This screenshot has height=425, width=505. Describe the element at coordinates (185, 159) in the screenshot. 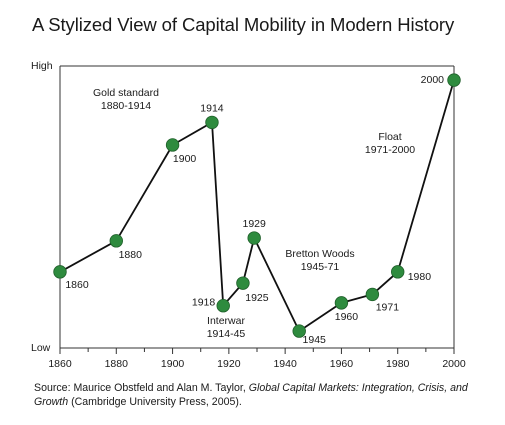

I see `point-label-1900: 1900` at that location.